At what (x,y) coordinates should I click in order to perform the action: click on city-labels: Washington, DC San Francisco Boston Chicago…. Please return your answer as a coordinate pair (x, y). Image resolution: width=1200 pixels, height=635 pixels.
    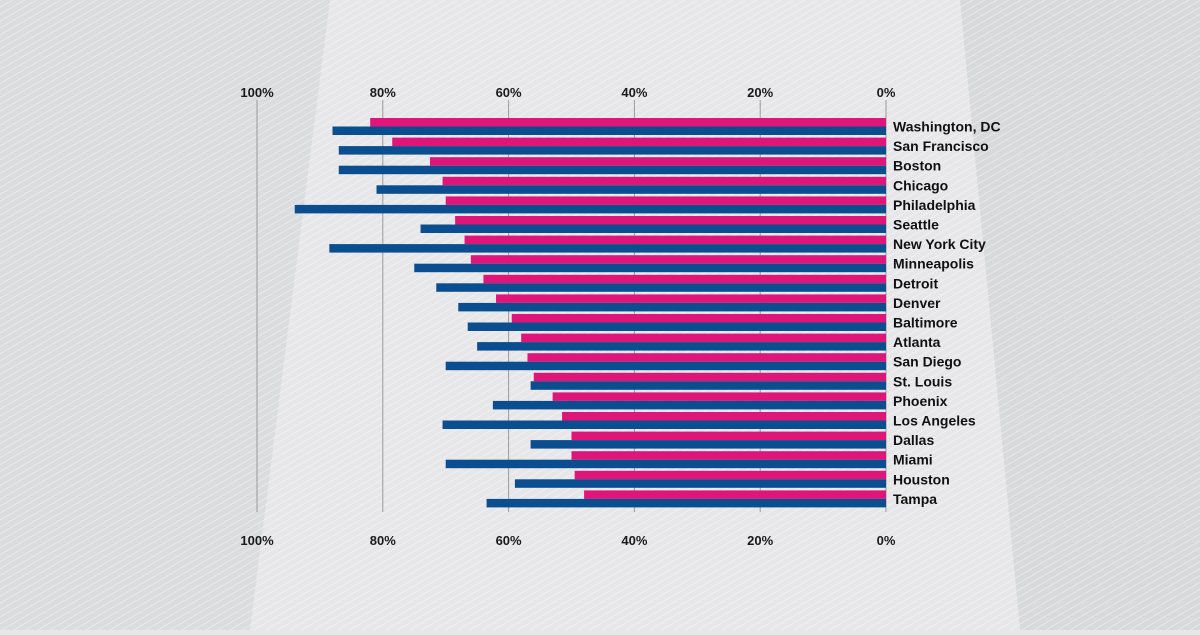
    Looking at the image, I should click on (947, 313).